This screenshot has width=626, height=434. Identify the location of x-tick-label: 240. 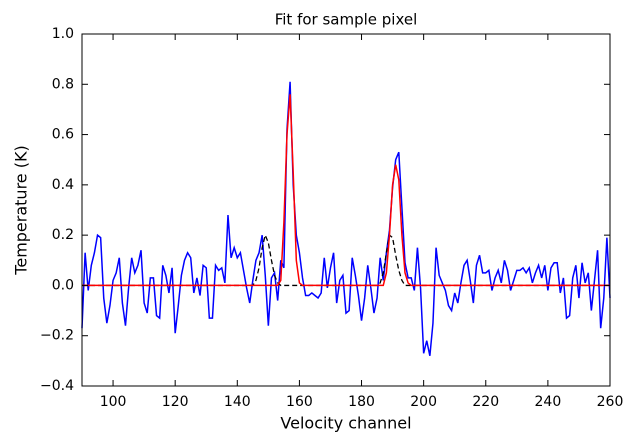
(548, 402).